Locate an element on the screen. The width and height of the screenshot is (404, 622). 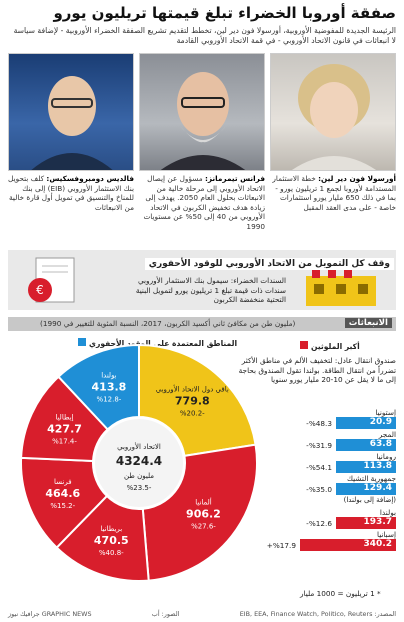
bar-change: %17.9+ is located at coordinates (281, 545).